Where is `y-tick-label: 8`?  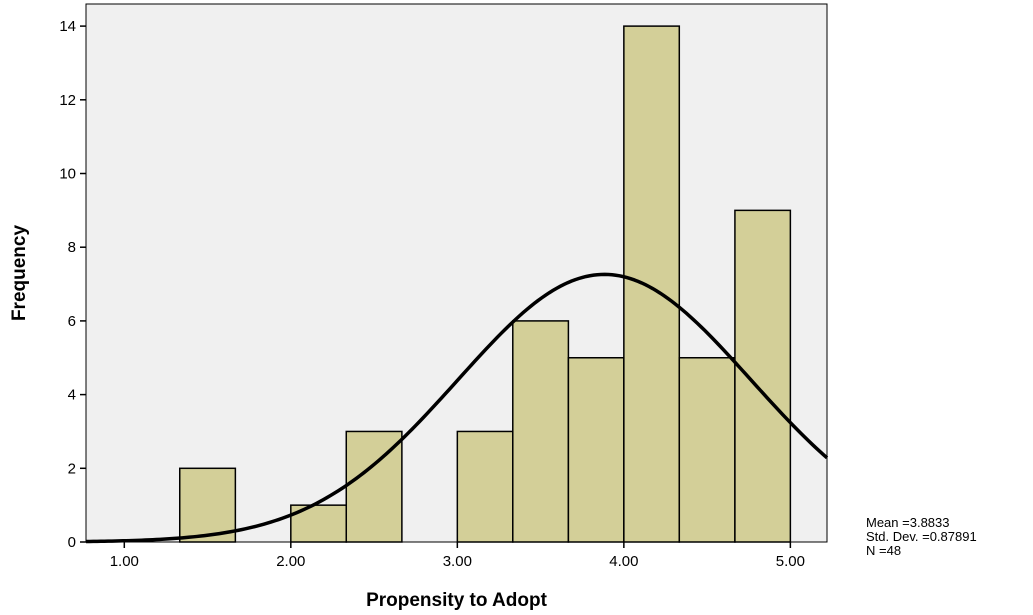 y-tick-label: 8 is located at coordinates (72, 247).